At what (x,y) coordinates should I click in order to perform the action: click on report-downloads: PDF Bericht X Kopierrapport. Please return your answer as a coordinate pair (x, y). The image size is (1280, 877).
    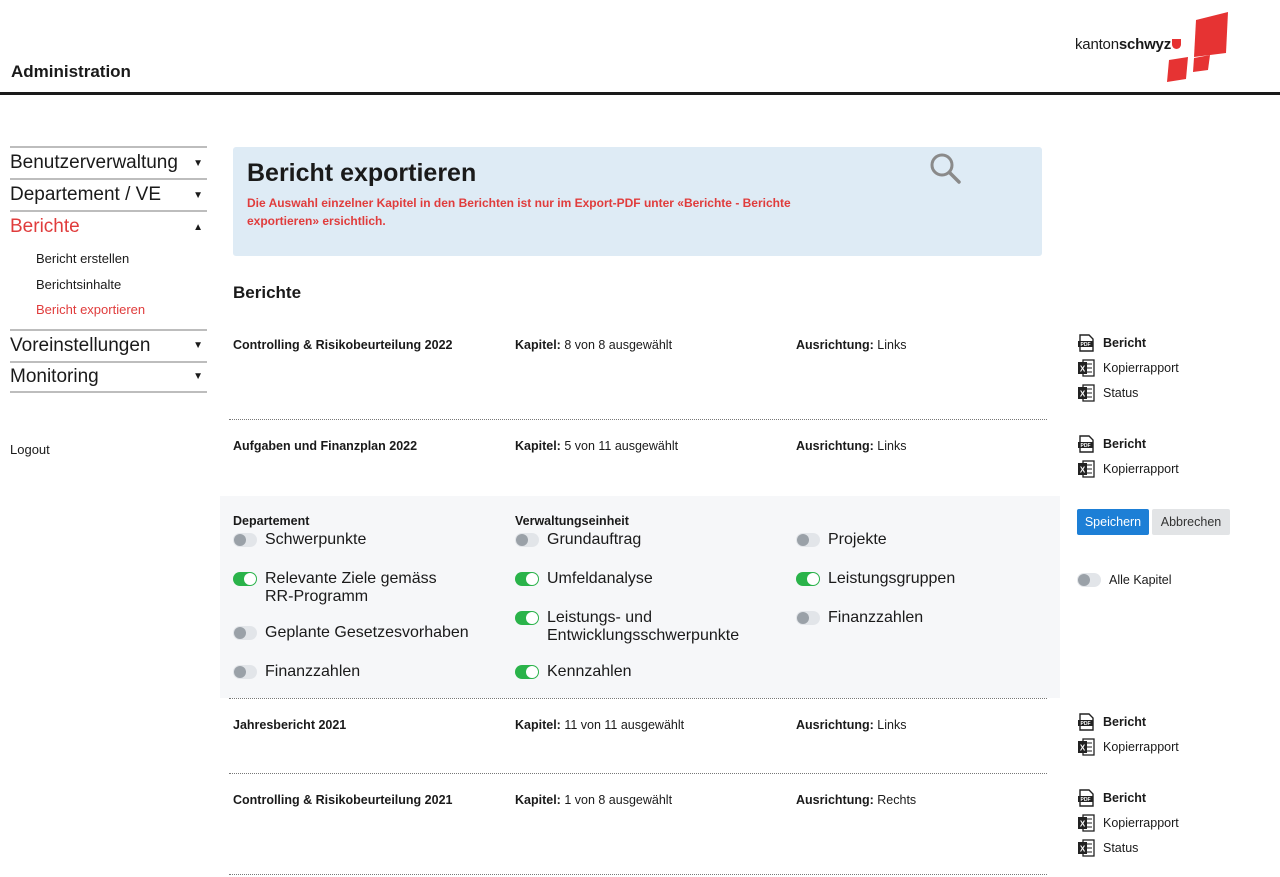
    Looking at the image, I should click on (1128, 734).